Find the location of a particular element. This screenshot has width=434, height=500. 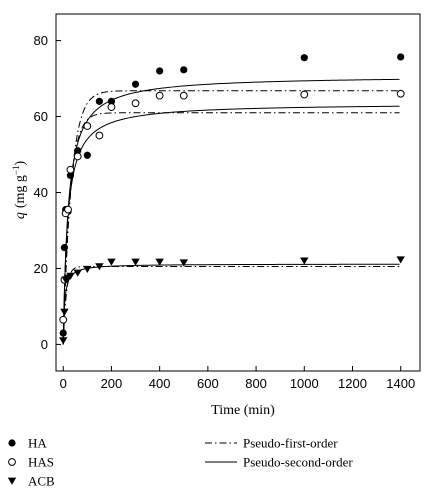

y-tick-label: 80 is located at coordinates (41, 40).